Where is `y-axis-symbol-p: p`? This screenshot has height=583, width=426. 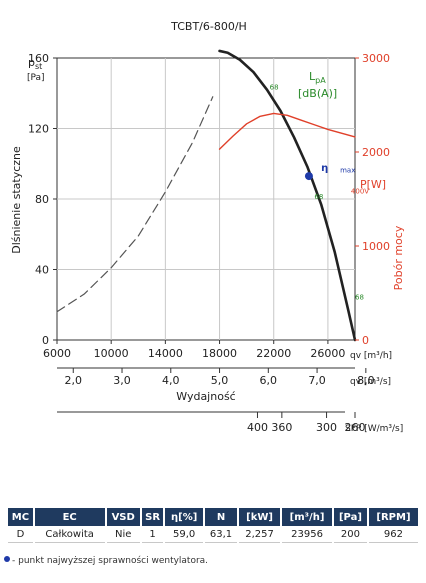
y-axis-symbol-p: p is located at coordinates (31, 62).